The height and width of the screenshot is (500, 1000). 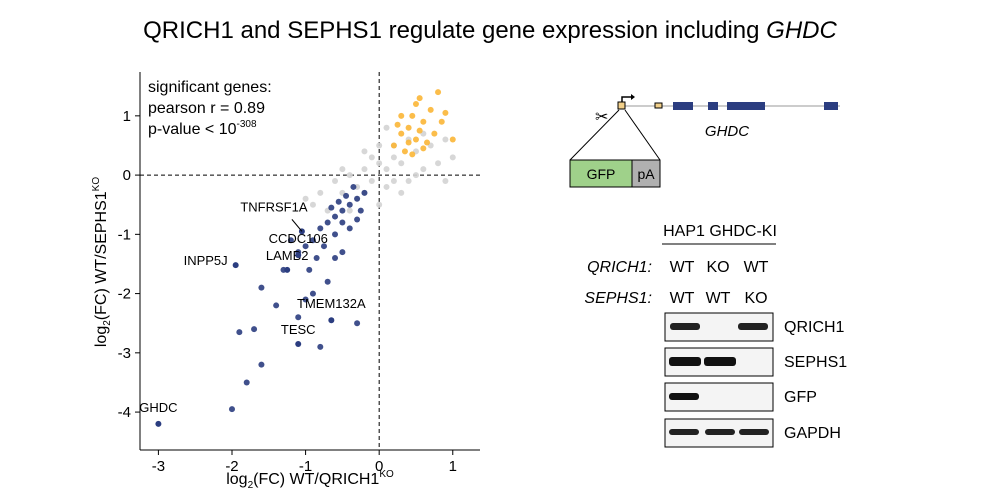 I want to click on y-axis-label: log2(FC) WT/SEPHS1KO, so click(x=102, y=262).